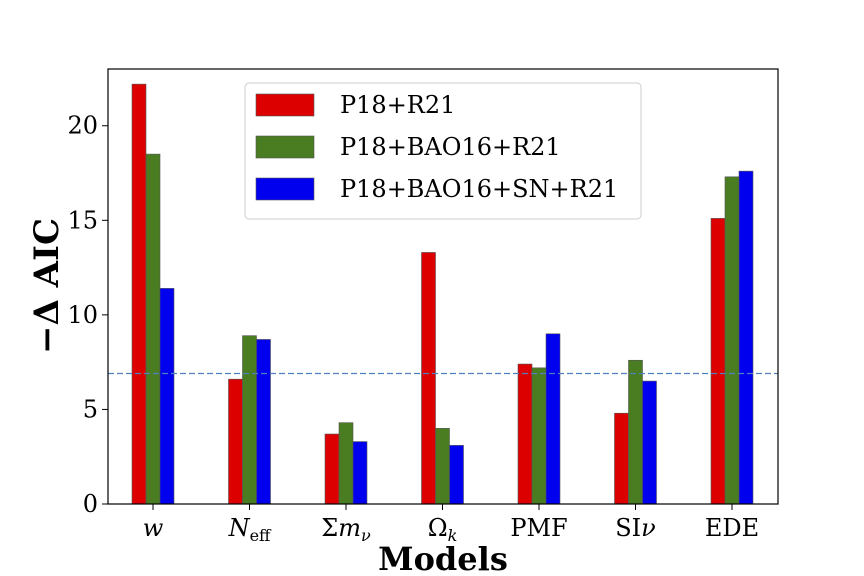 The width and height of the screenshot is (864, 576). I want to click on y-tick-label: 5, so click(90, 409).